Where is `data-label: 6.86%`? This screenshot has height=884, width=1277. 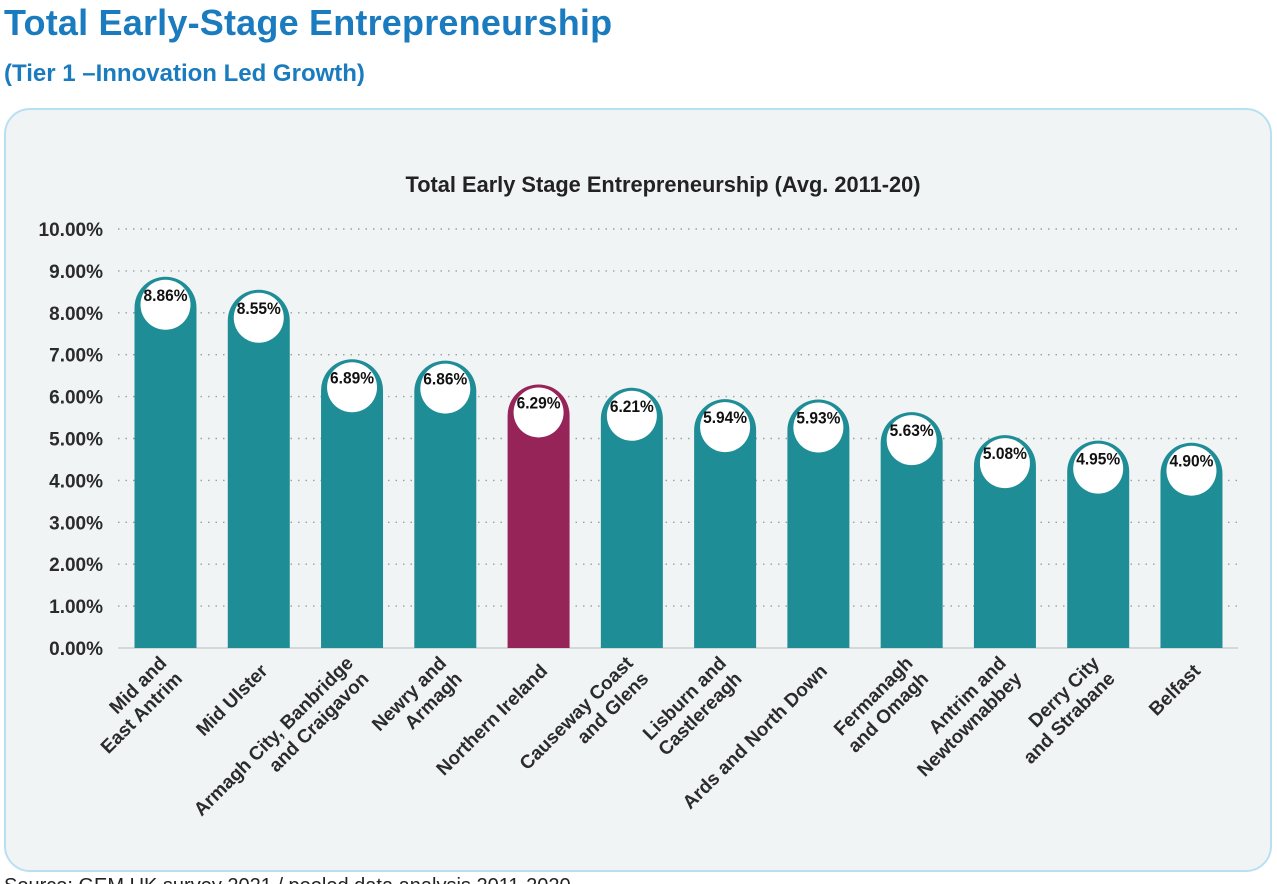
data-label: 6.86% is located at coordinates (445, 379).